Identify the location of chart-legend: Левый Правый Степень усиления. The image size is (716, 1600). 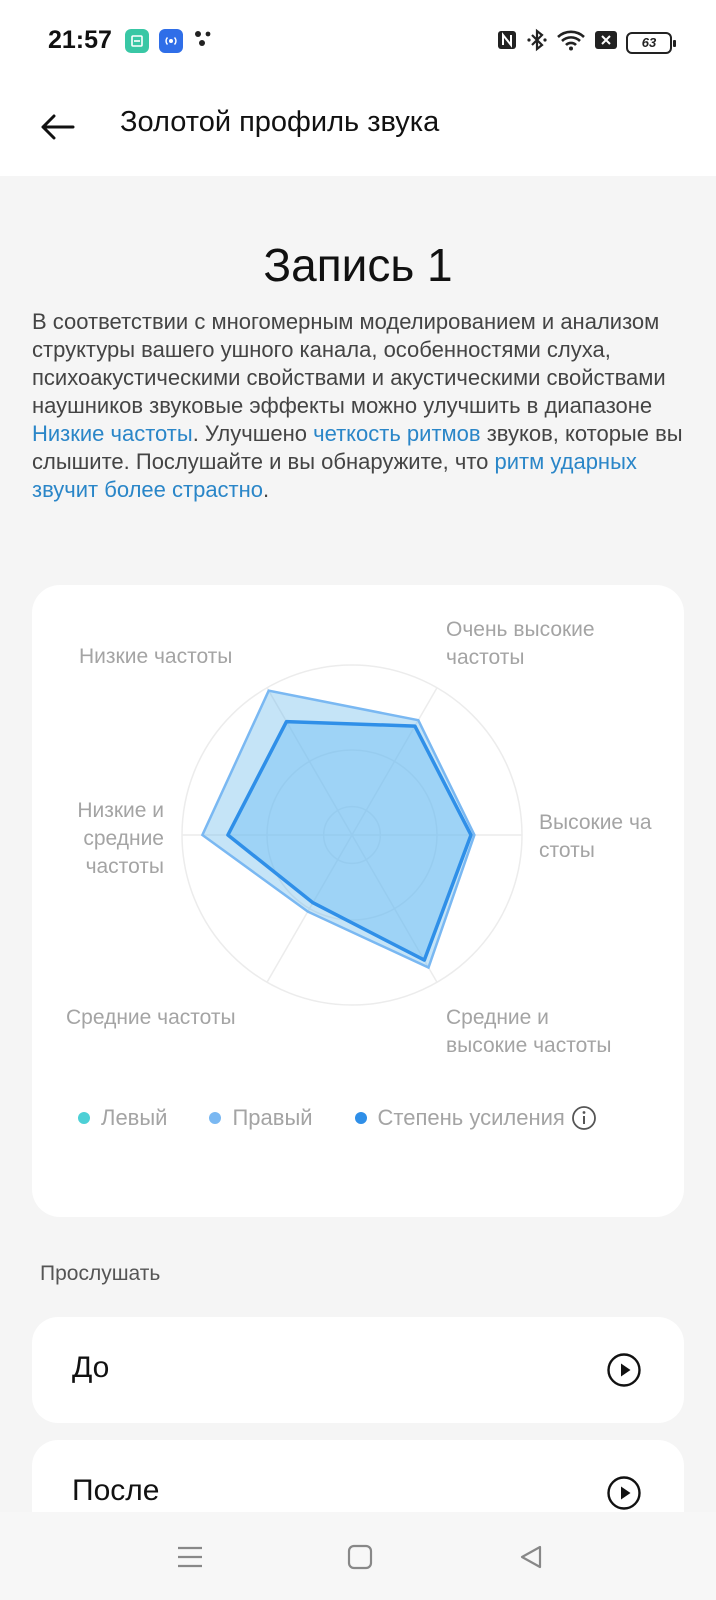
(337, 1118).